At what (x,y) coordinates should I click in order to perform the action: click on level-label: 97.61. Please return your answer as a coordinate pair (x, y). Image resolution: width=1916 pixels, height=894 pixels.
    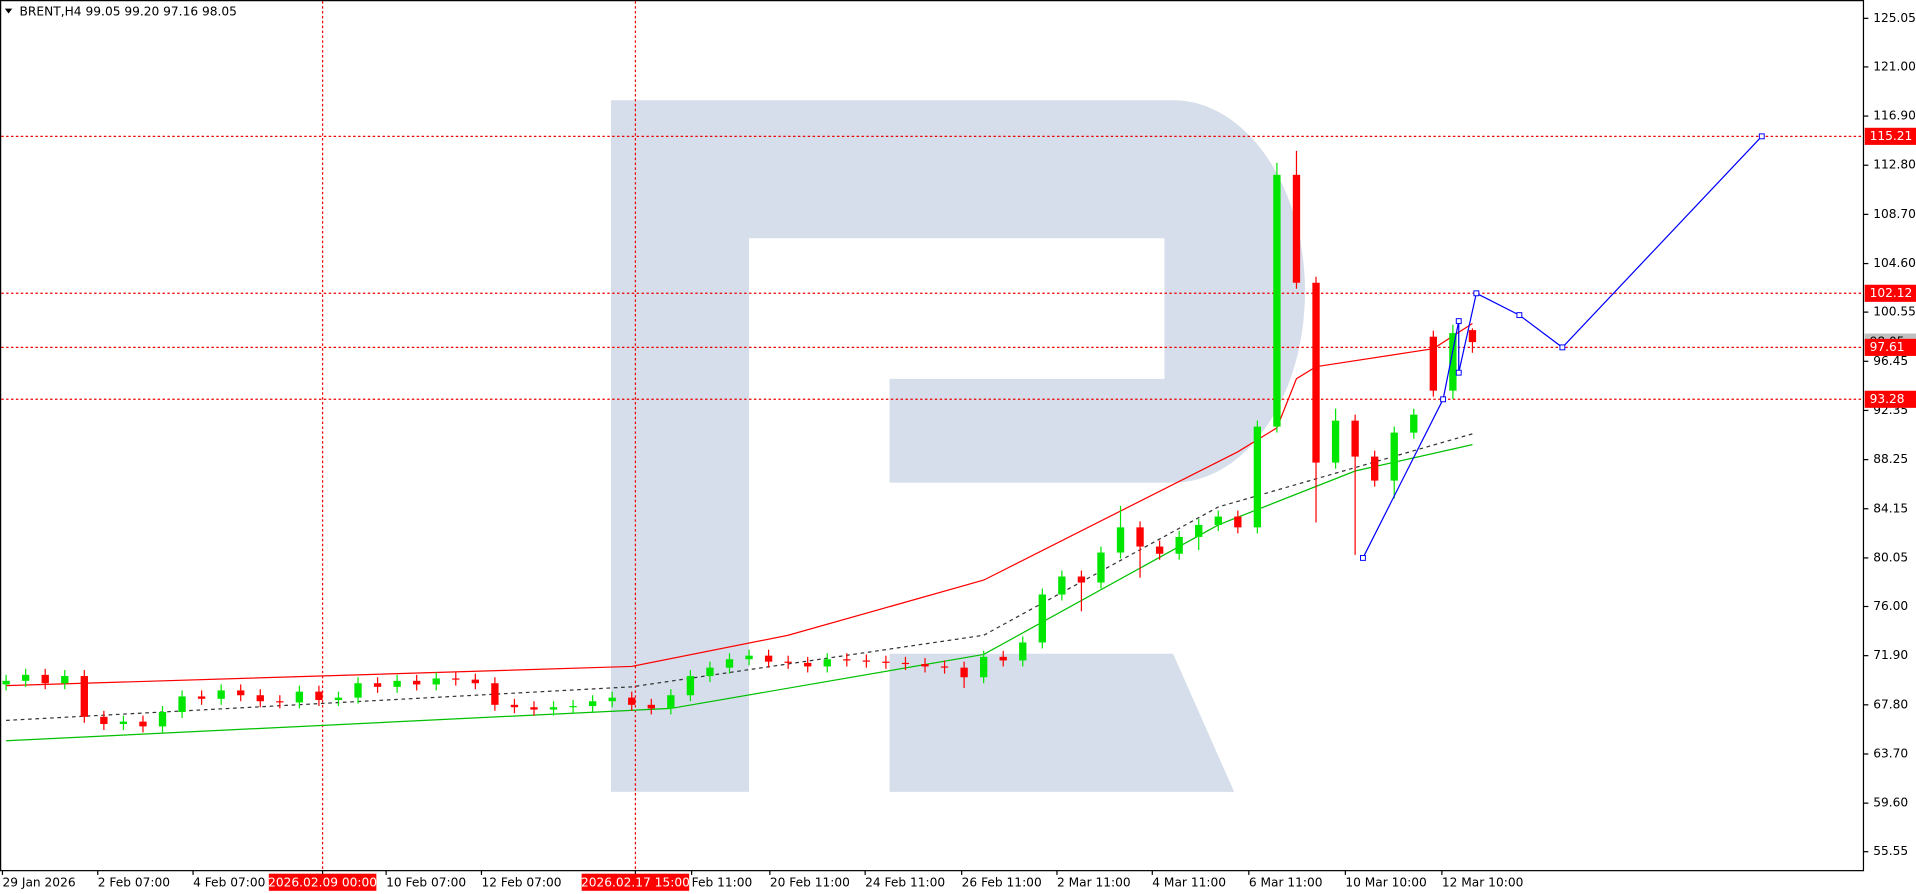
    Looking at the image, I should click on (1887, 347).